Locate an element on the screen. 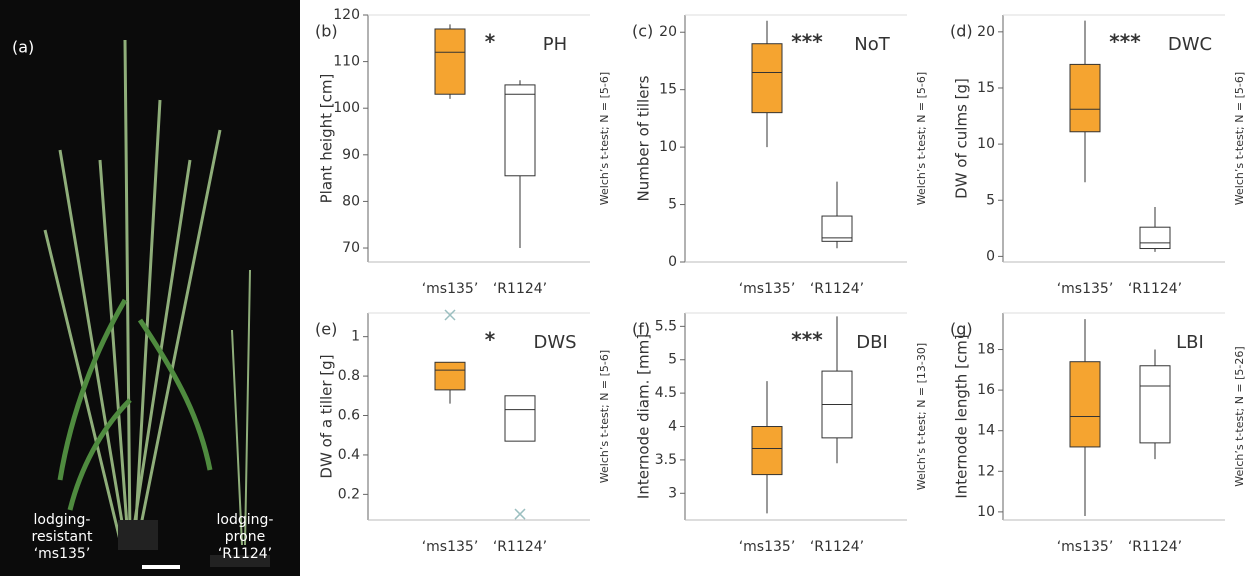  y-tick-label: 0.8 is located at coordinates (349, 376).